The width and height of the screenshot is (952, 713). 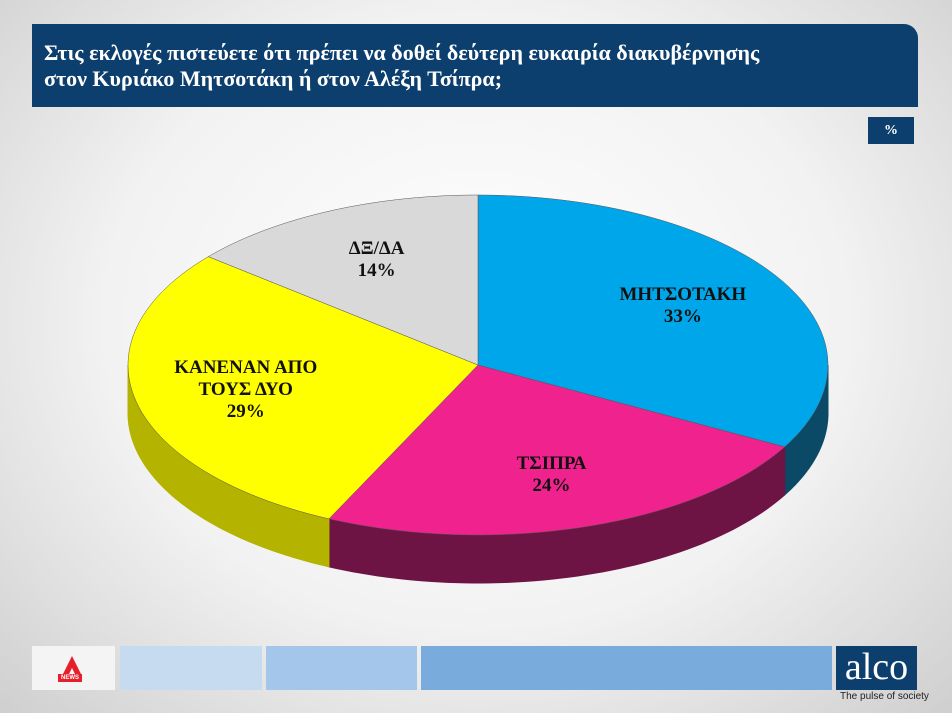 What do you see at coordinates (246, 379) in the screenshot?
I see `category-label: ΚΑΝΕΝΑΝ ΑΠΟ ΤΟΥΣ ΔΥΟ` at bounding box center [246, 379].